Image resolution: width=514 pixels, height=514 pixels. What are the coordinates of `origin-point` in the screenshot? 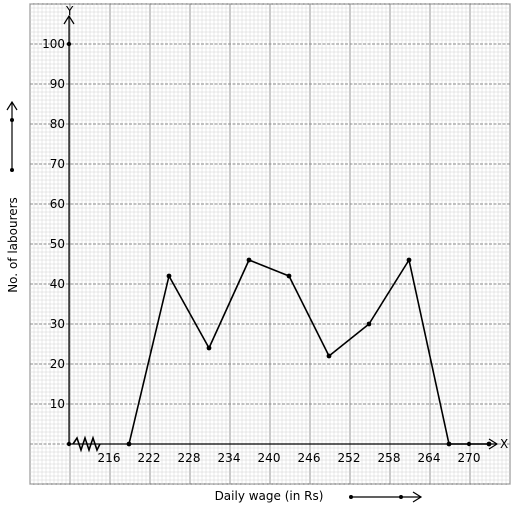 It's located at (69, 444).